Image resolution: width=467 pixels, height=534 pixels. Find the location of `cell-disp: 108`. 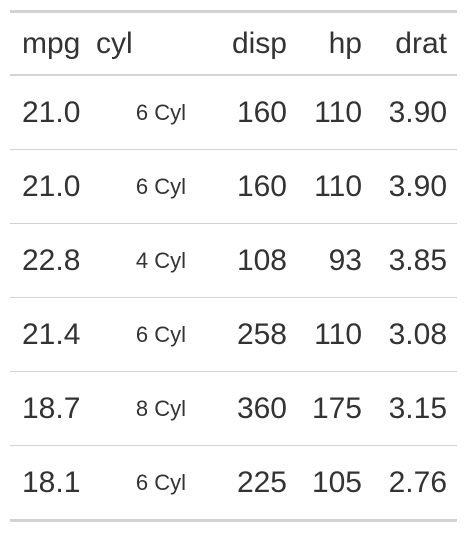

cell-disp: 108 is located at coordinates (243, 260).